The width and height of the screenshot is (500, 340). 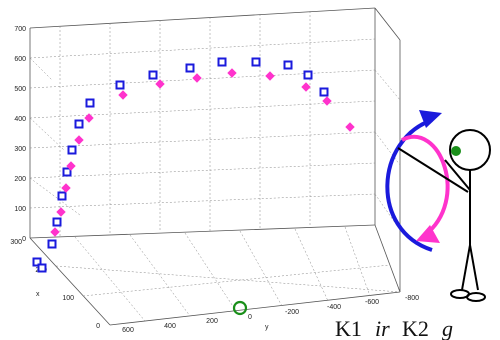 I want to click on x-axis-label: x, so click(x=38, y=294).